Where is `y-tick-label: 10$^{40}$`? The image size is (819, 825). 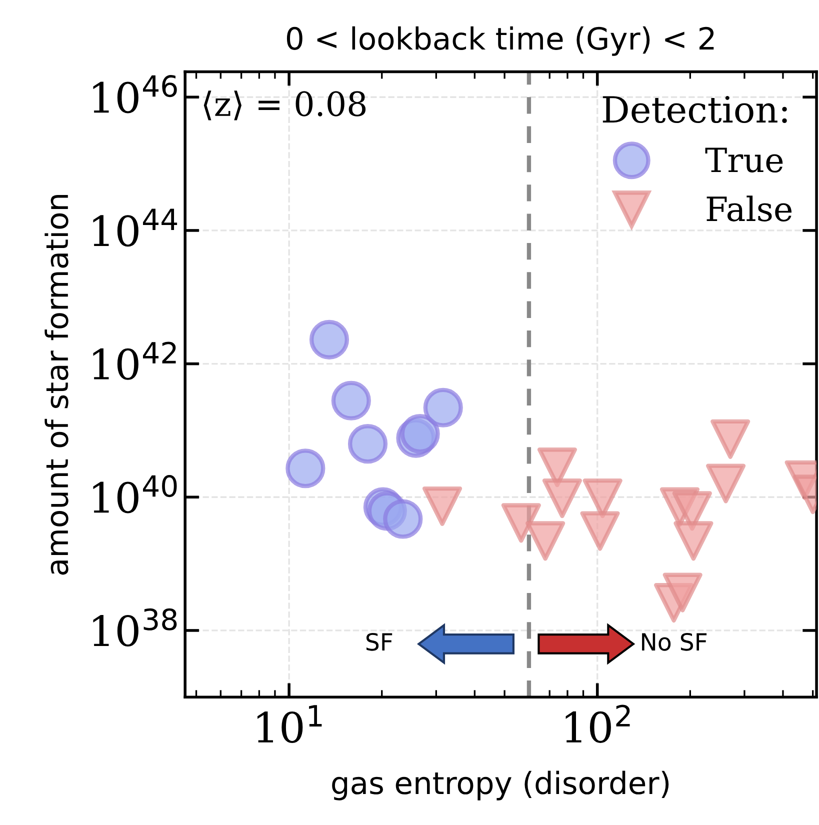 y-tick-label: 10$^{40}$ is located at coordinates (135, 494).